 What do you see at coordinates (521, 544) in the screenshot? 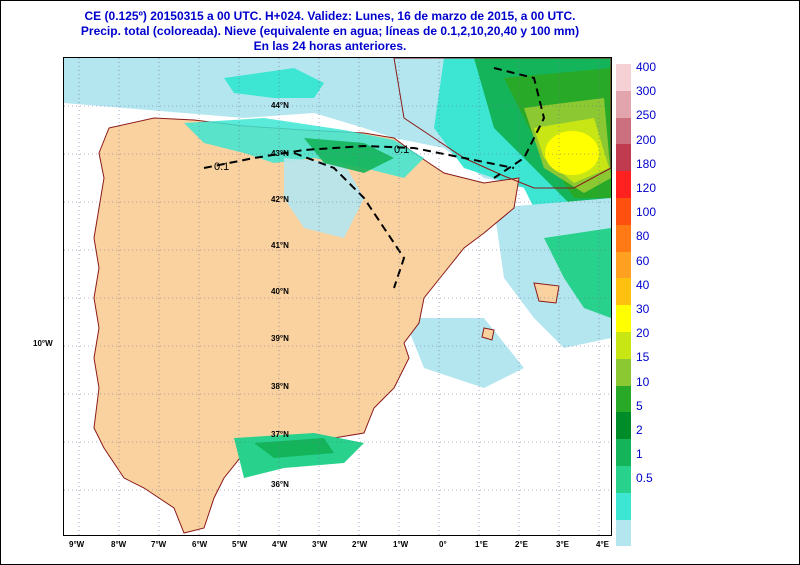
I see `lon-label-2e: 2°E` at bounding box center [521, 544].